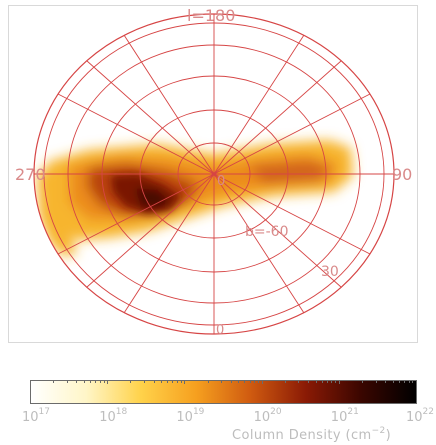 This screenshot has height=445, width=436. I want to click on colorbar-title: Column Density (cm−2), so click(312, 434).